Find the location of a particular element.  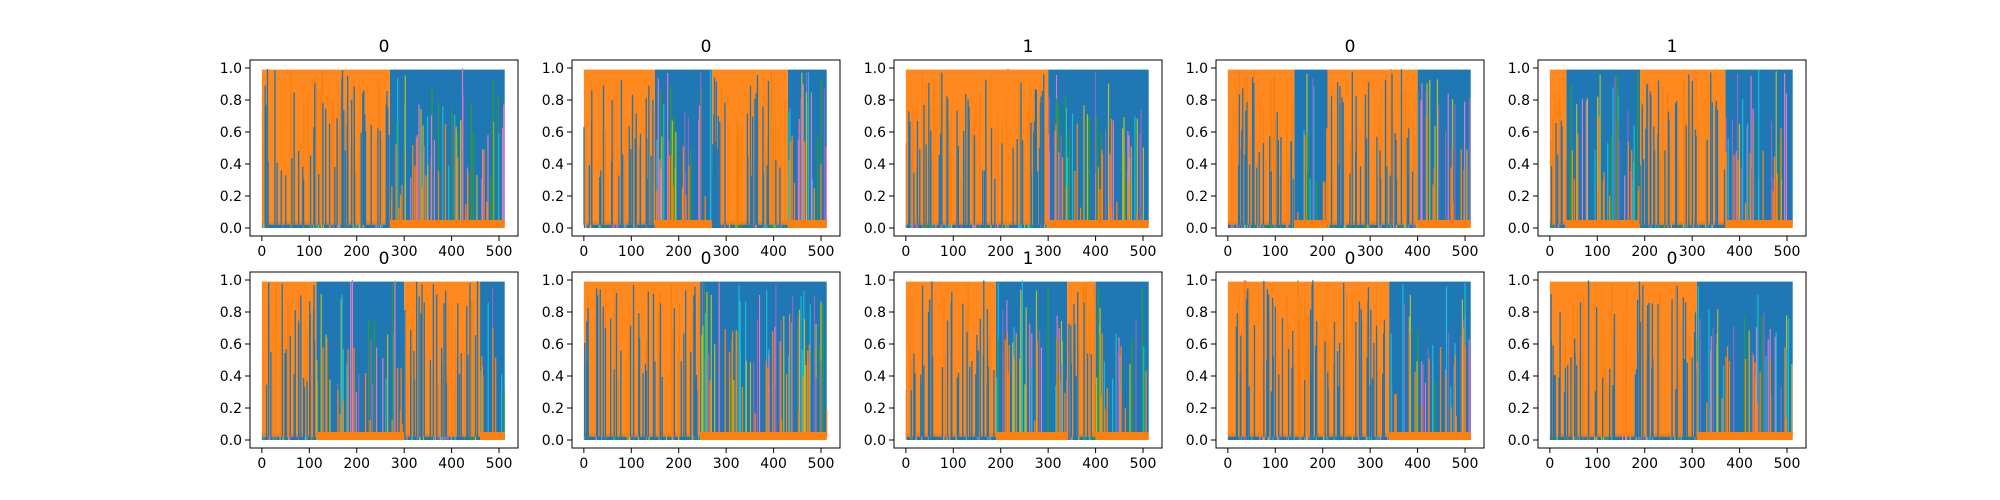

subplot-7: 0 100 200 300 400 500 0.0 0.2 0.4 0.6 0.8 1.0 0 is located at coordinates (691, 360).